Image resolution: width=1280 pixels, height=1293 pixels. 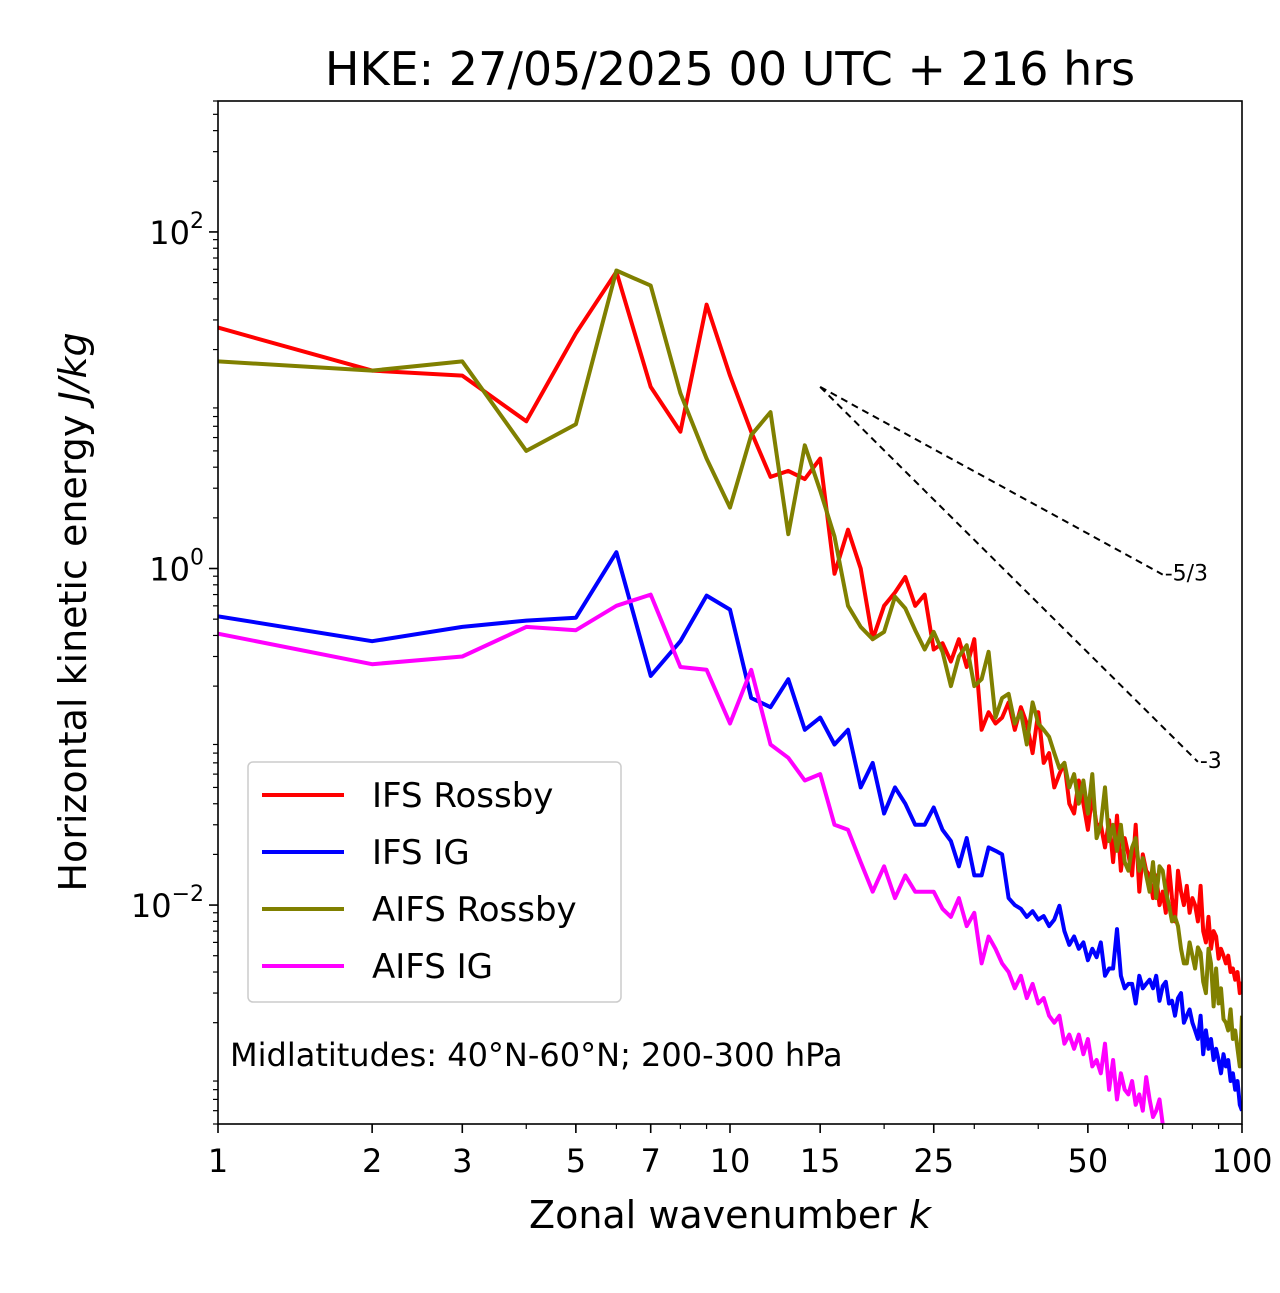 I want to click on y-axis-ticks: 10² 10⁰ 10⁻², so click(x=174, y=567).